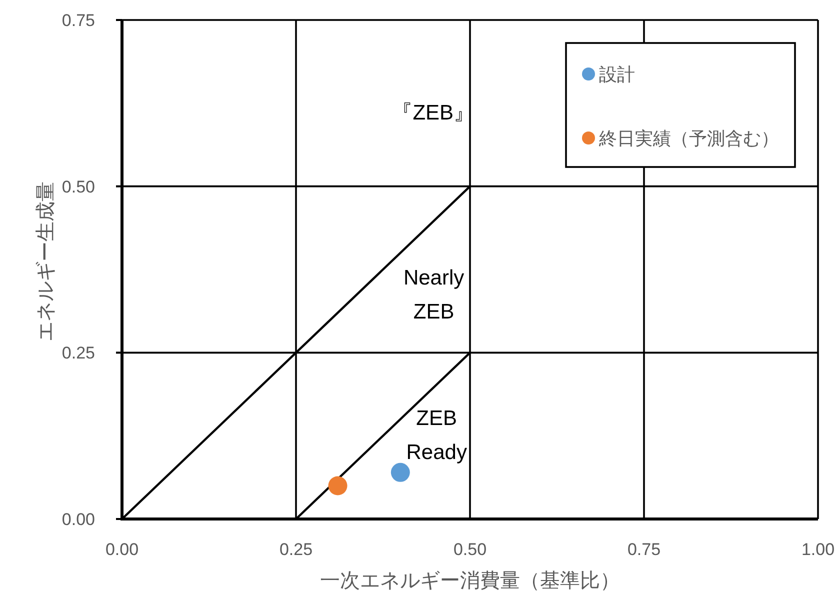 This screenshot has width=837, height=598. Describe the element at coordinates (617, 74) in the screenshot. I see `legend-label: 設計` at that location.